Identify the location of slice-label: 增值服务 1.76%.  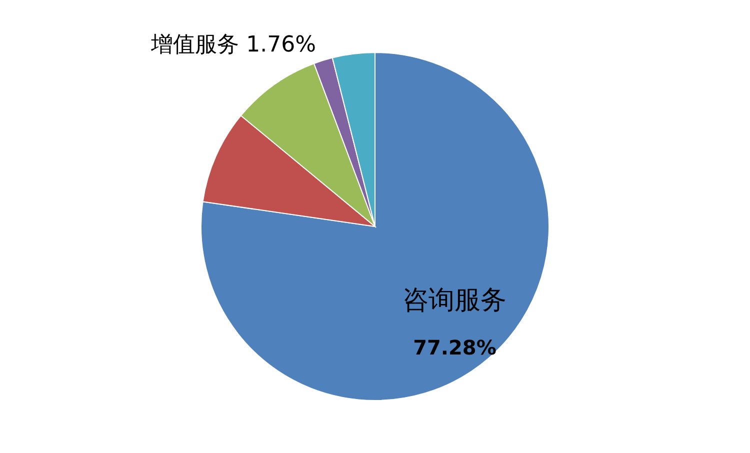
(233, 45).